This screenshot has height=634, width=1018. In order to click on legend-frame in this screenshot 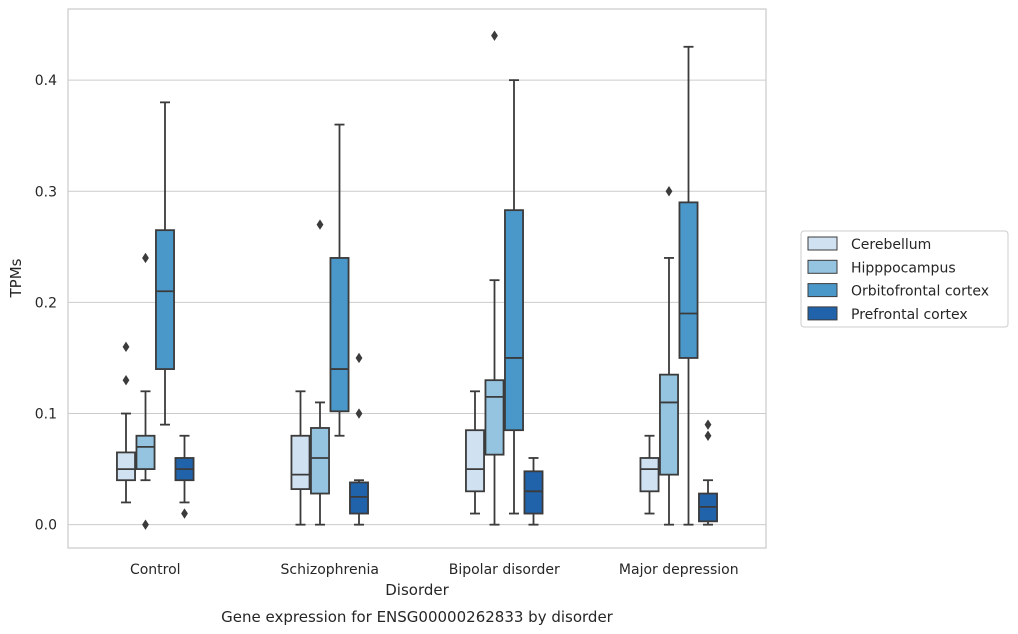, I will do `click(904, 279)`.